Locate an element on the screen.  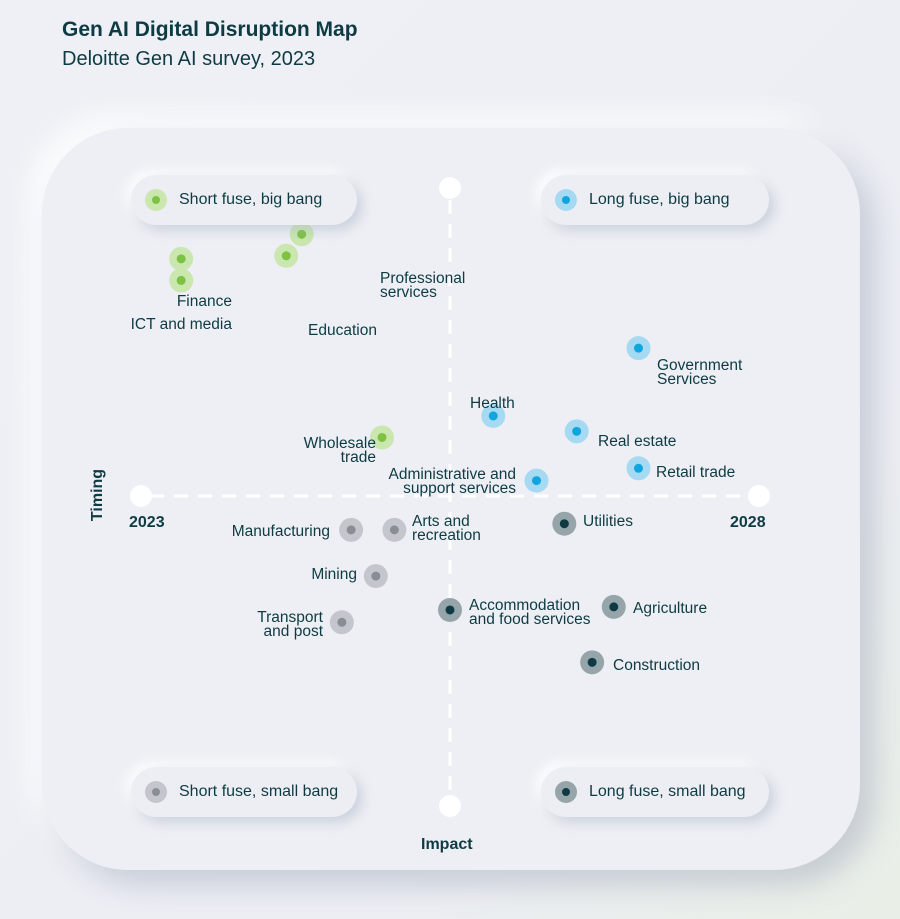
point-label-utilities: Utilities is located at coordinates (608, 521).